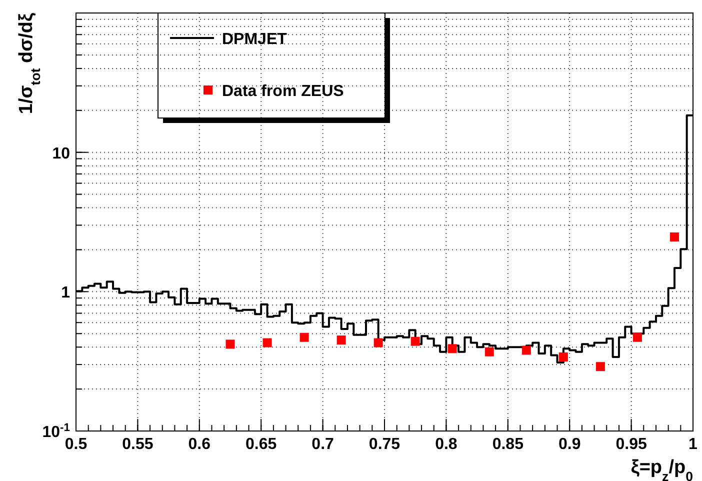 This screenshot has height=481, width=702. Describe the element at coordinates (384, 444) in the screenshot. I see `x-tick-label: 0.75` at that location.